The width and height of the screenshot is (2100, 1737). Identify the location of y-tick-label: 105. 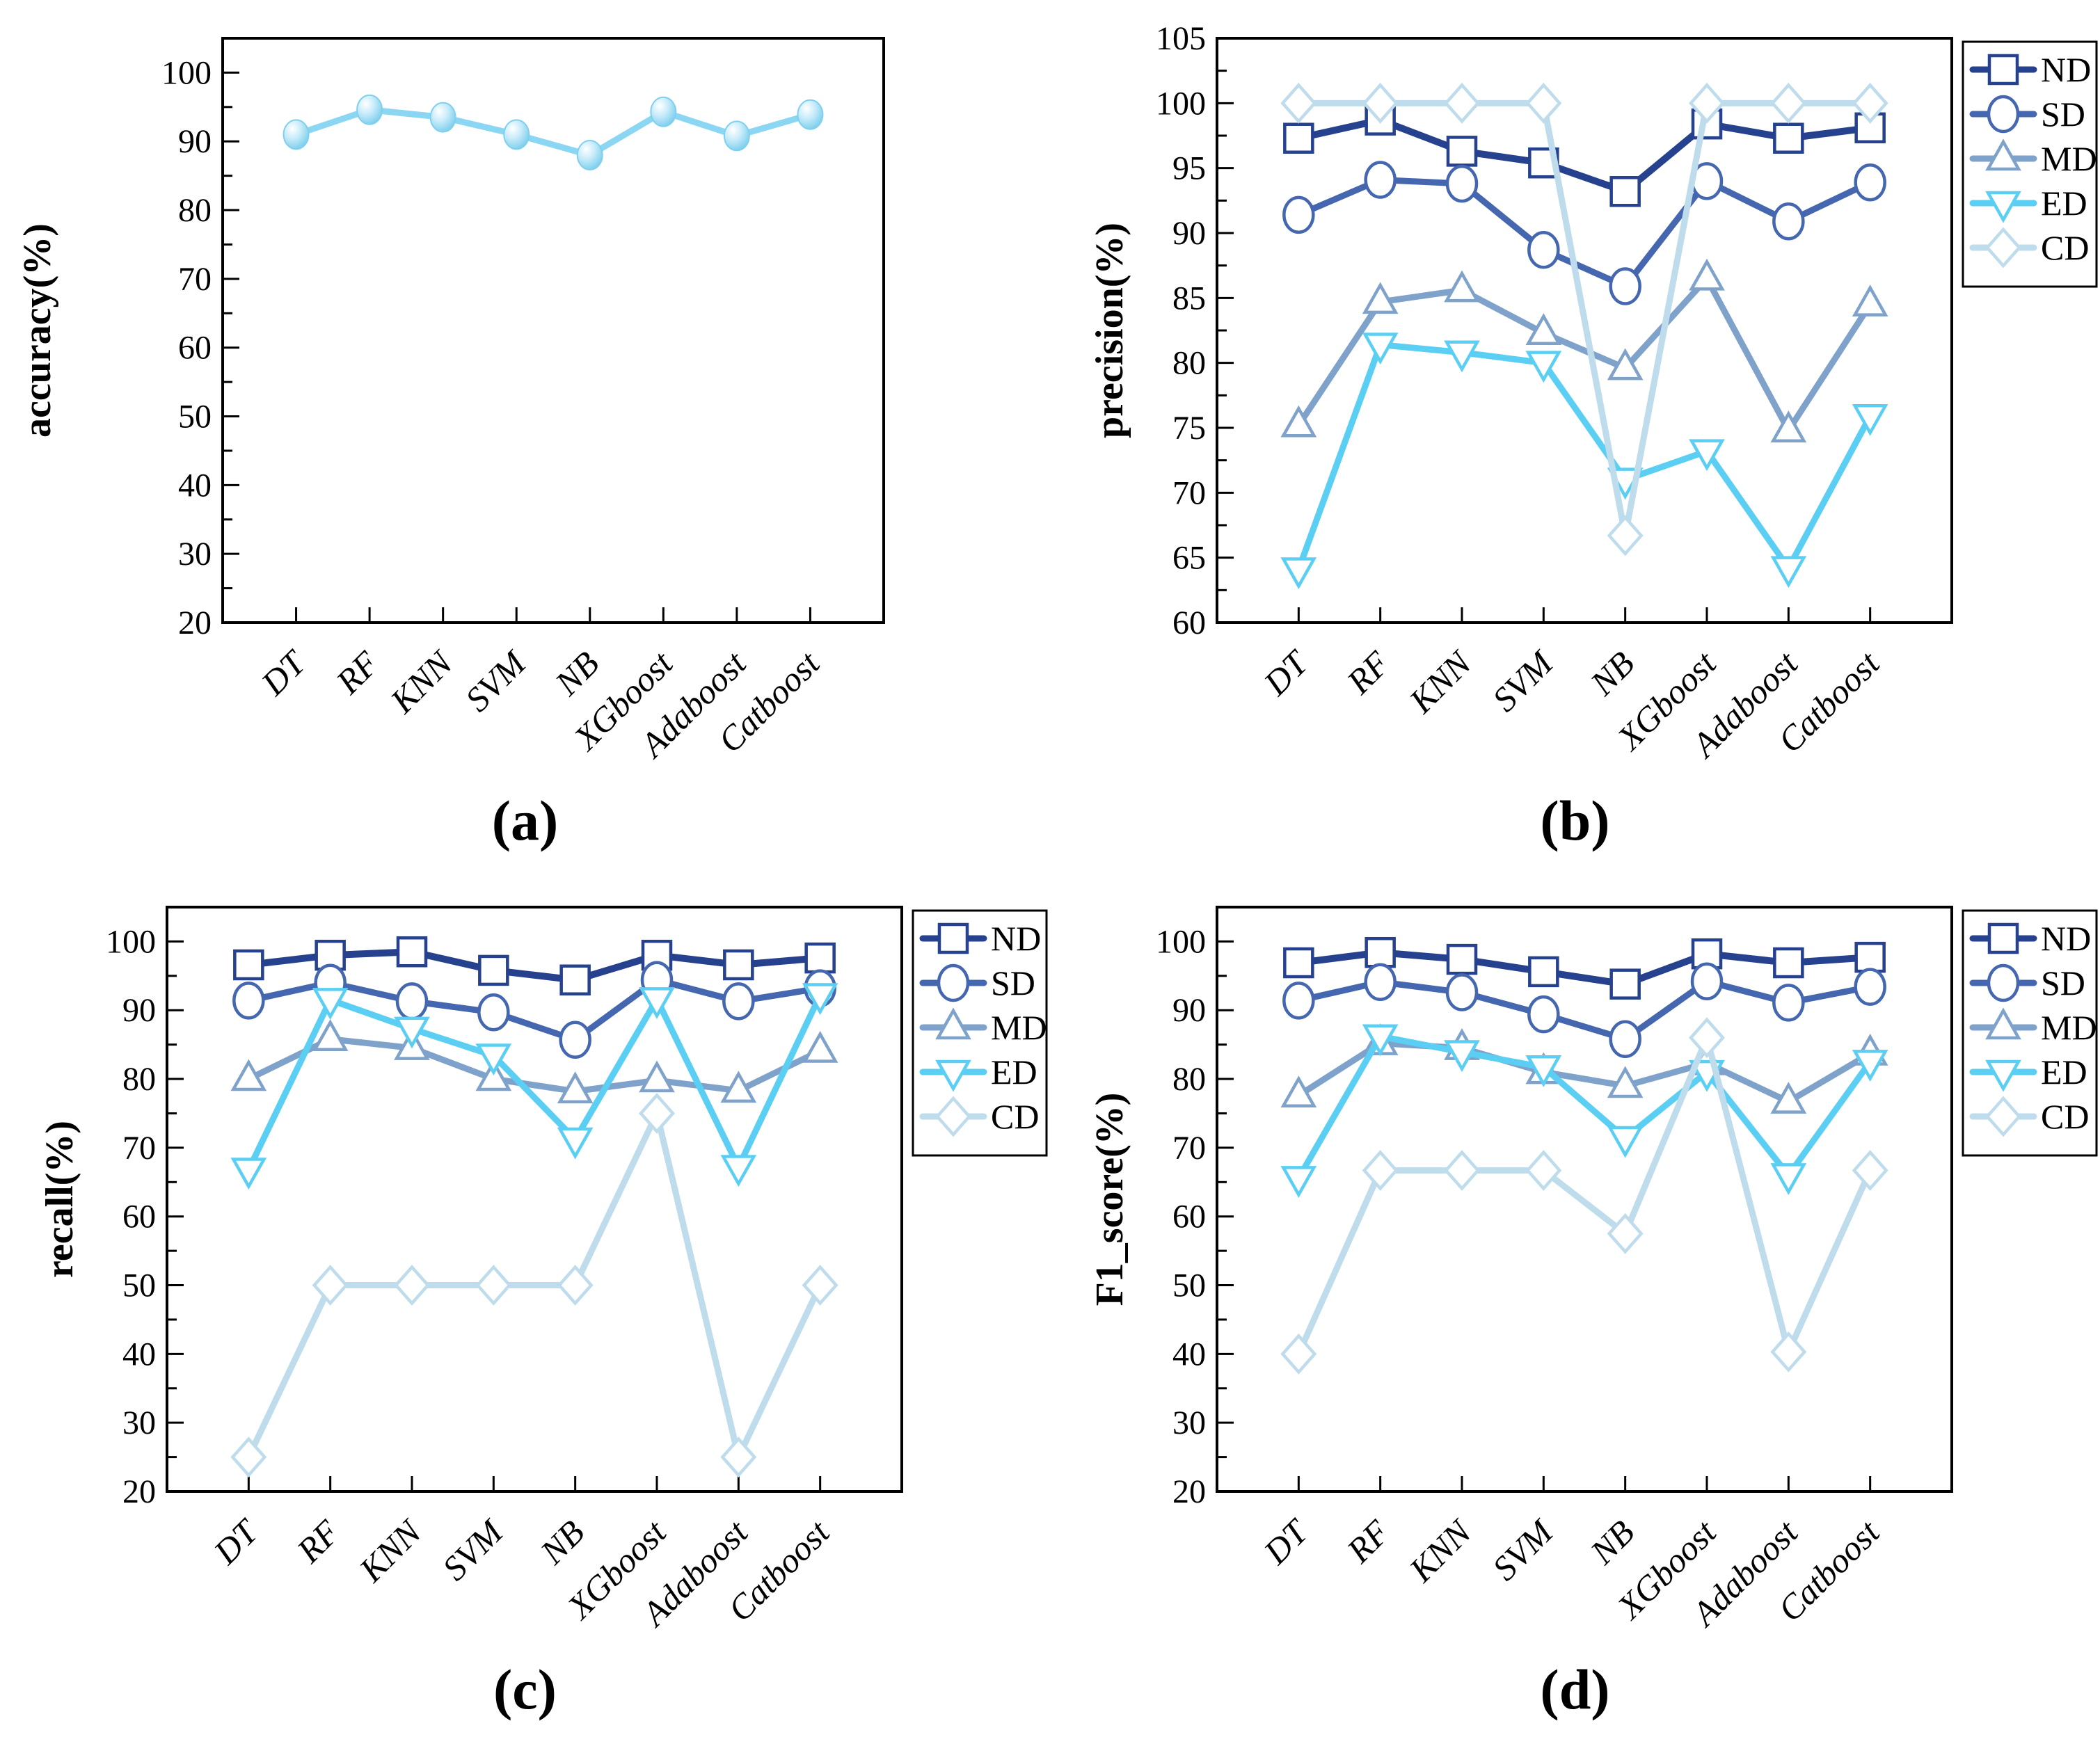
(1181, 39).